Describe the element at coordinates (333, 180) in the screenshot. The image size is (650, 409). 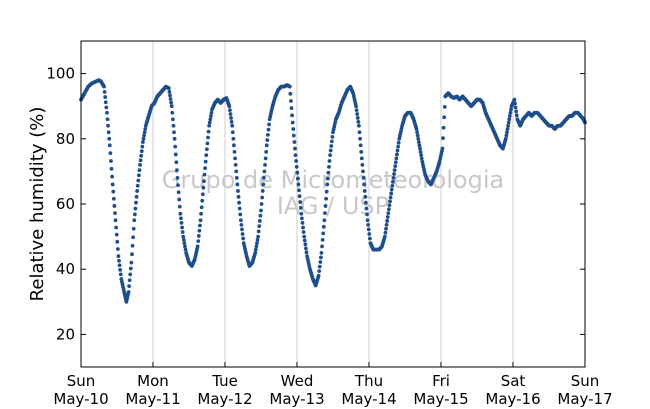
I see `watermark-line-1: Grupo de Micrometeorologia` at that location.